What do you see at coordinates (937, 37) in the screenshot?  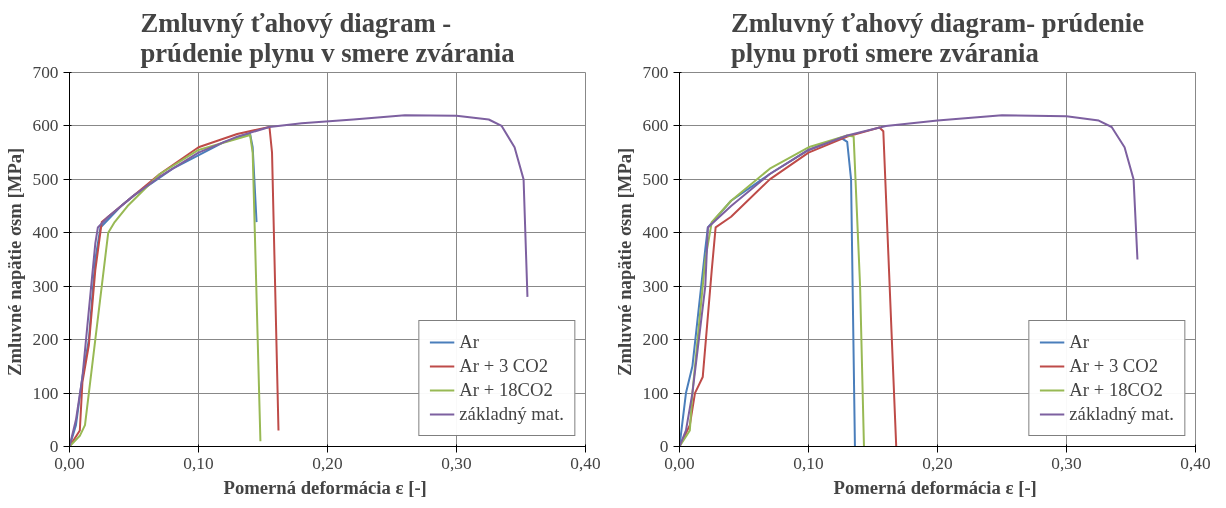 I see `chart-title: Zmluvný ťahový diagram- prúdenie plynu proti smere zvárania` at bounding box center [937, 37].